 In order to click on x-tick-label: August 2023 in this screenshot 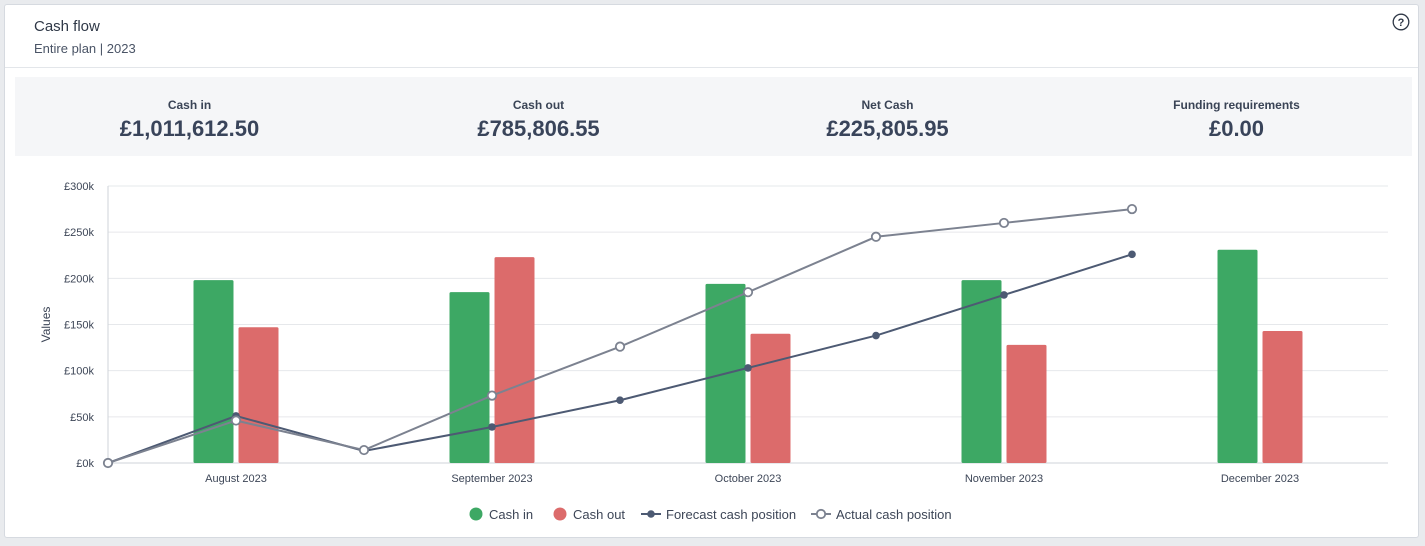, I will do `click(236, 479)`.